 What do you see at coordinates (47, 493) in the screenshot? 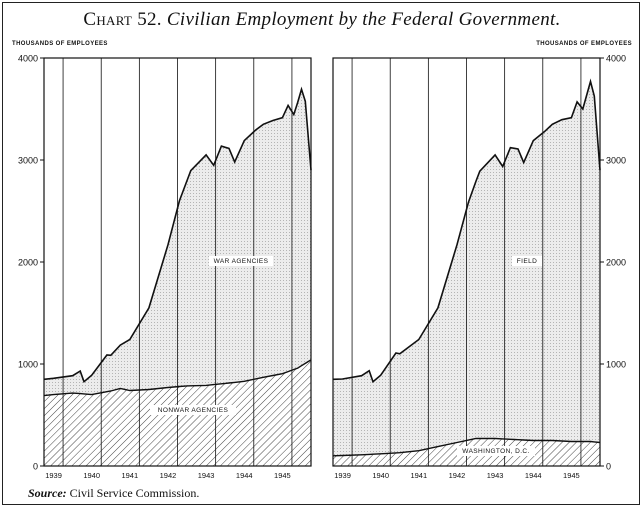
I see `source-label: Source:` at bounding box center [47, 493].